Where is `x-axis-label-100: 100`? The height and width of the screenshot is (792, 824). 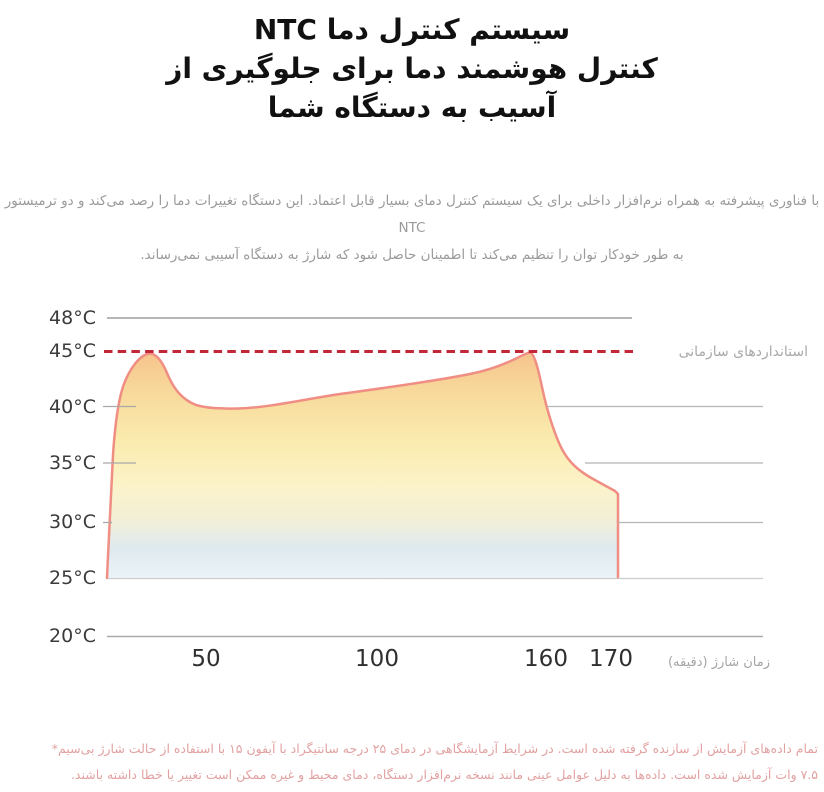 x-axis-label-100: 100 is located at coordinates (377, 659).